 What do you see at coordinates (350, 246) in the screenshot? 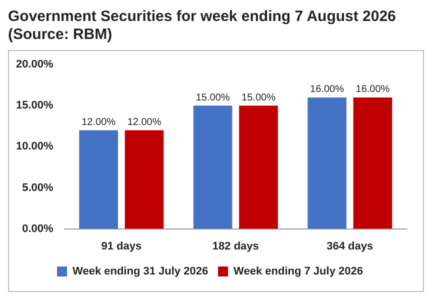
I see `x-tick-label: 364 days` at bounding box center [350, 246].